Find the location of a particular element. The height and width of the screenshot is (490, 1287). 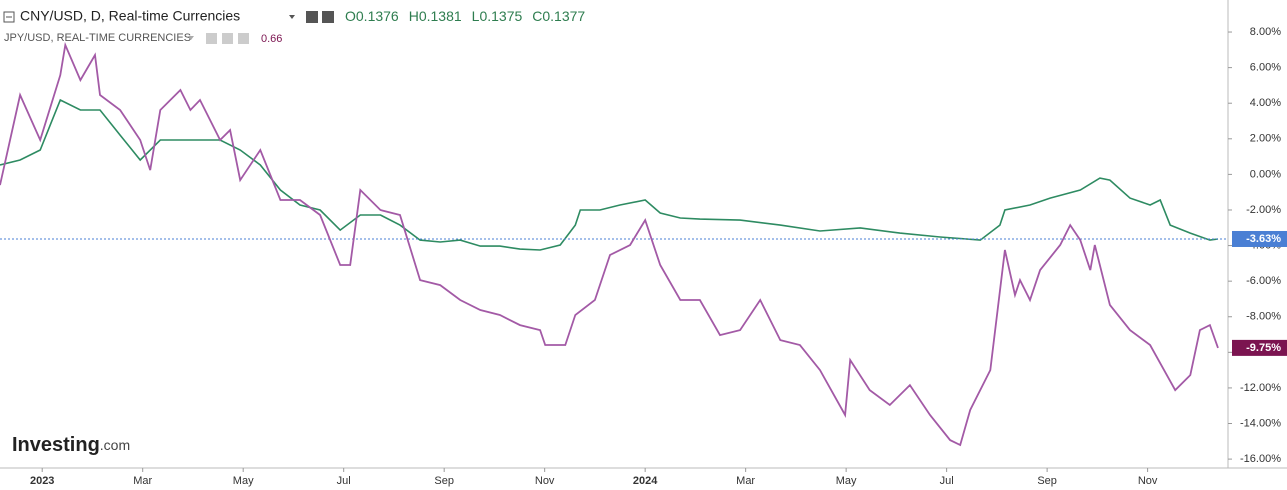

compare-label: JPY/USD, REAL-TIME CURRENCIES is located at coordinates (97, 38).